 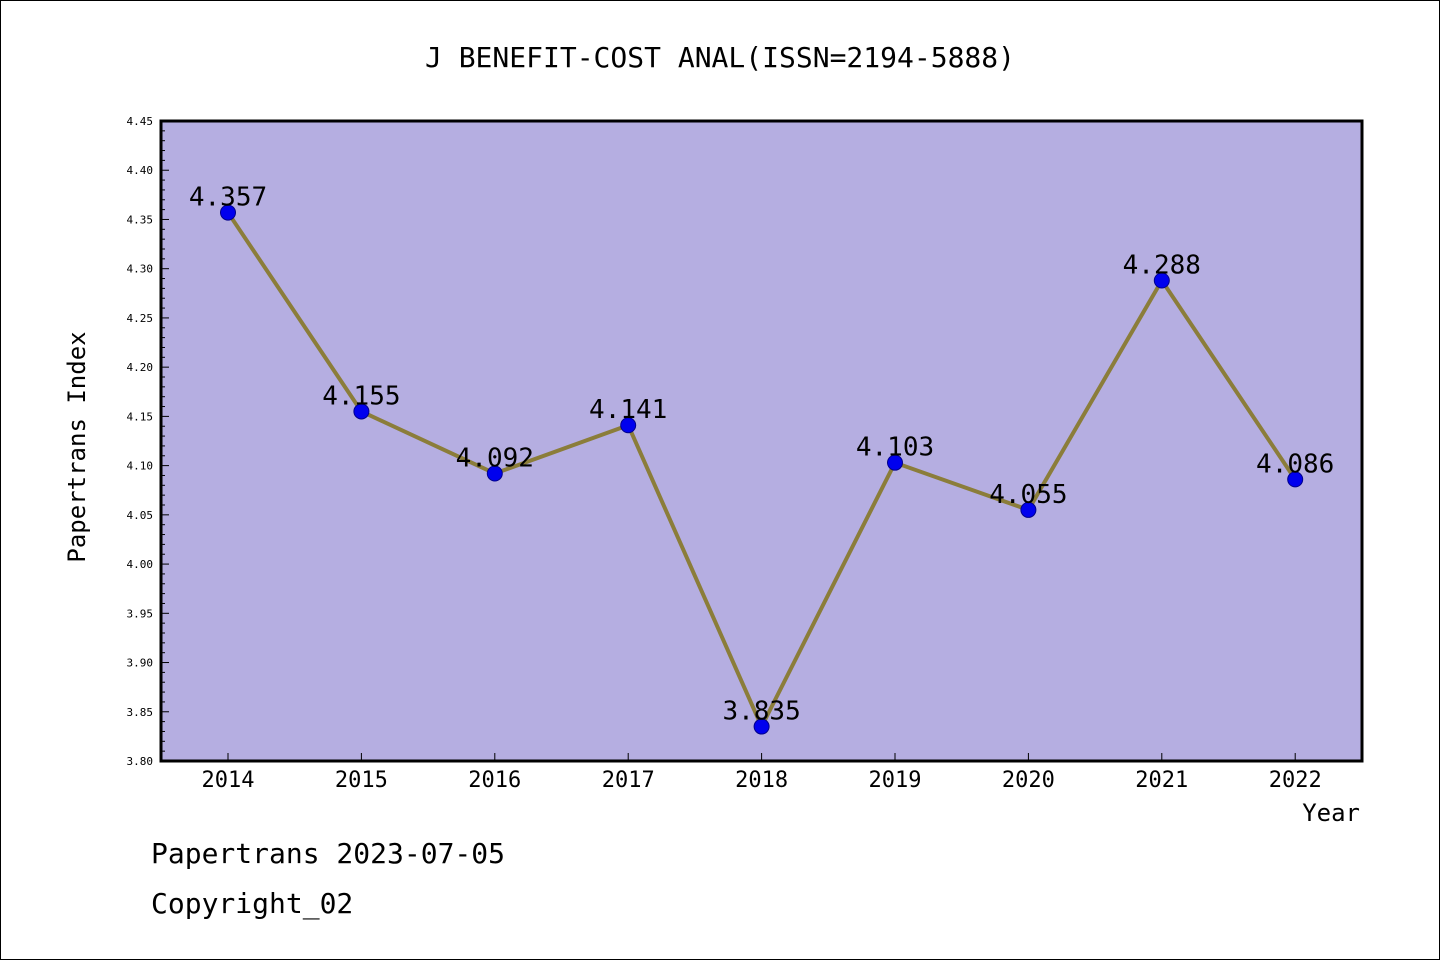 I want to click on data-label: 4.092, so click(x=495, y=458).